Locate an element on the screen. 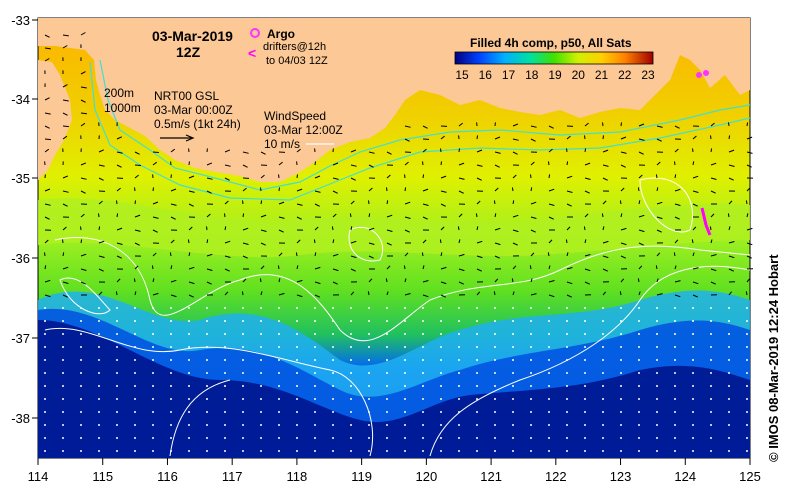 The height and width of the screenshot is (492, 790). x-tick-label: 117 is located at coordinates (232, 476).